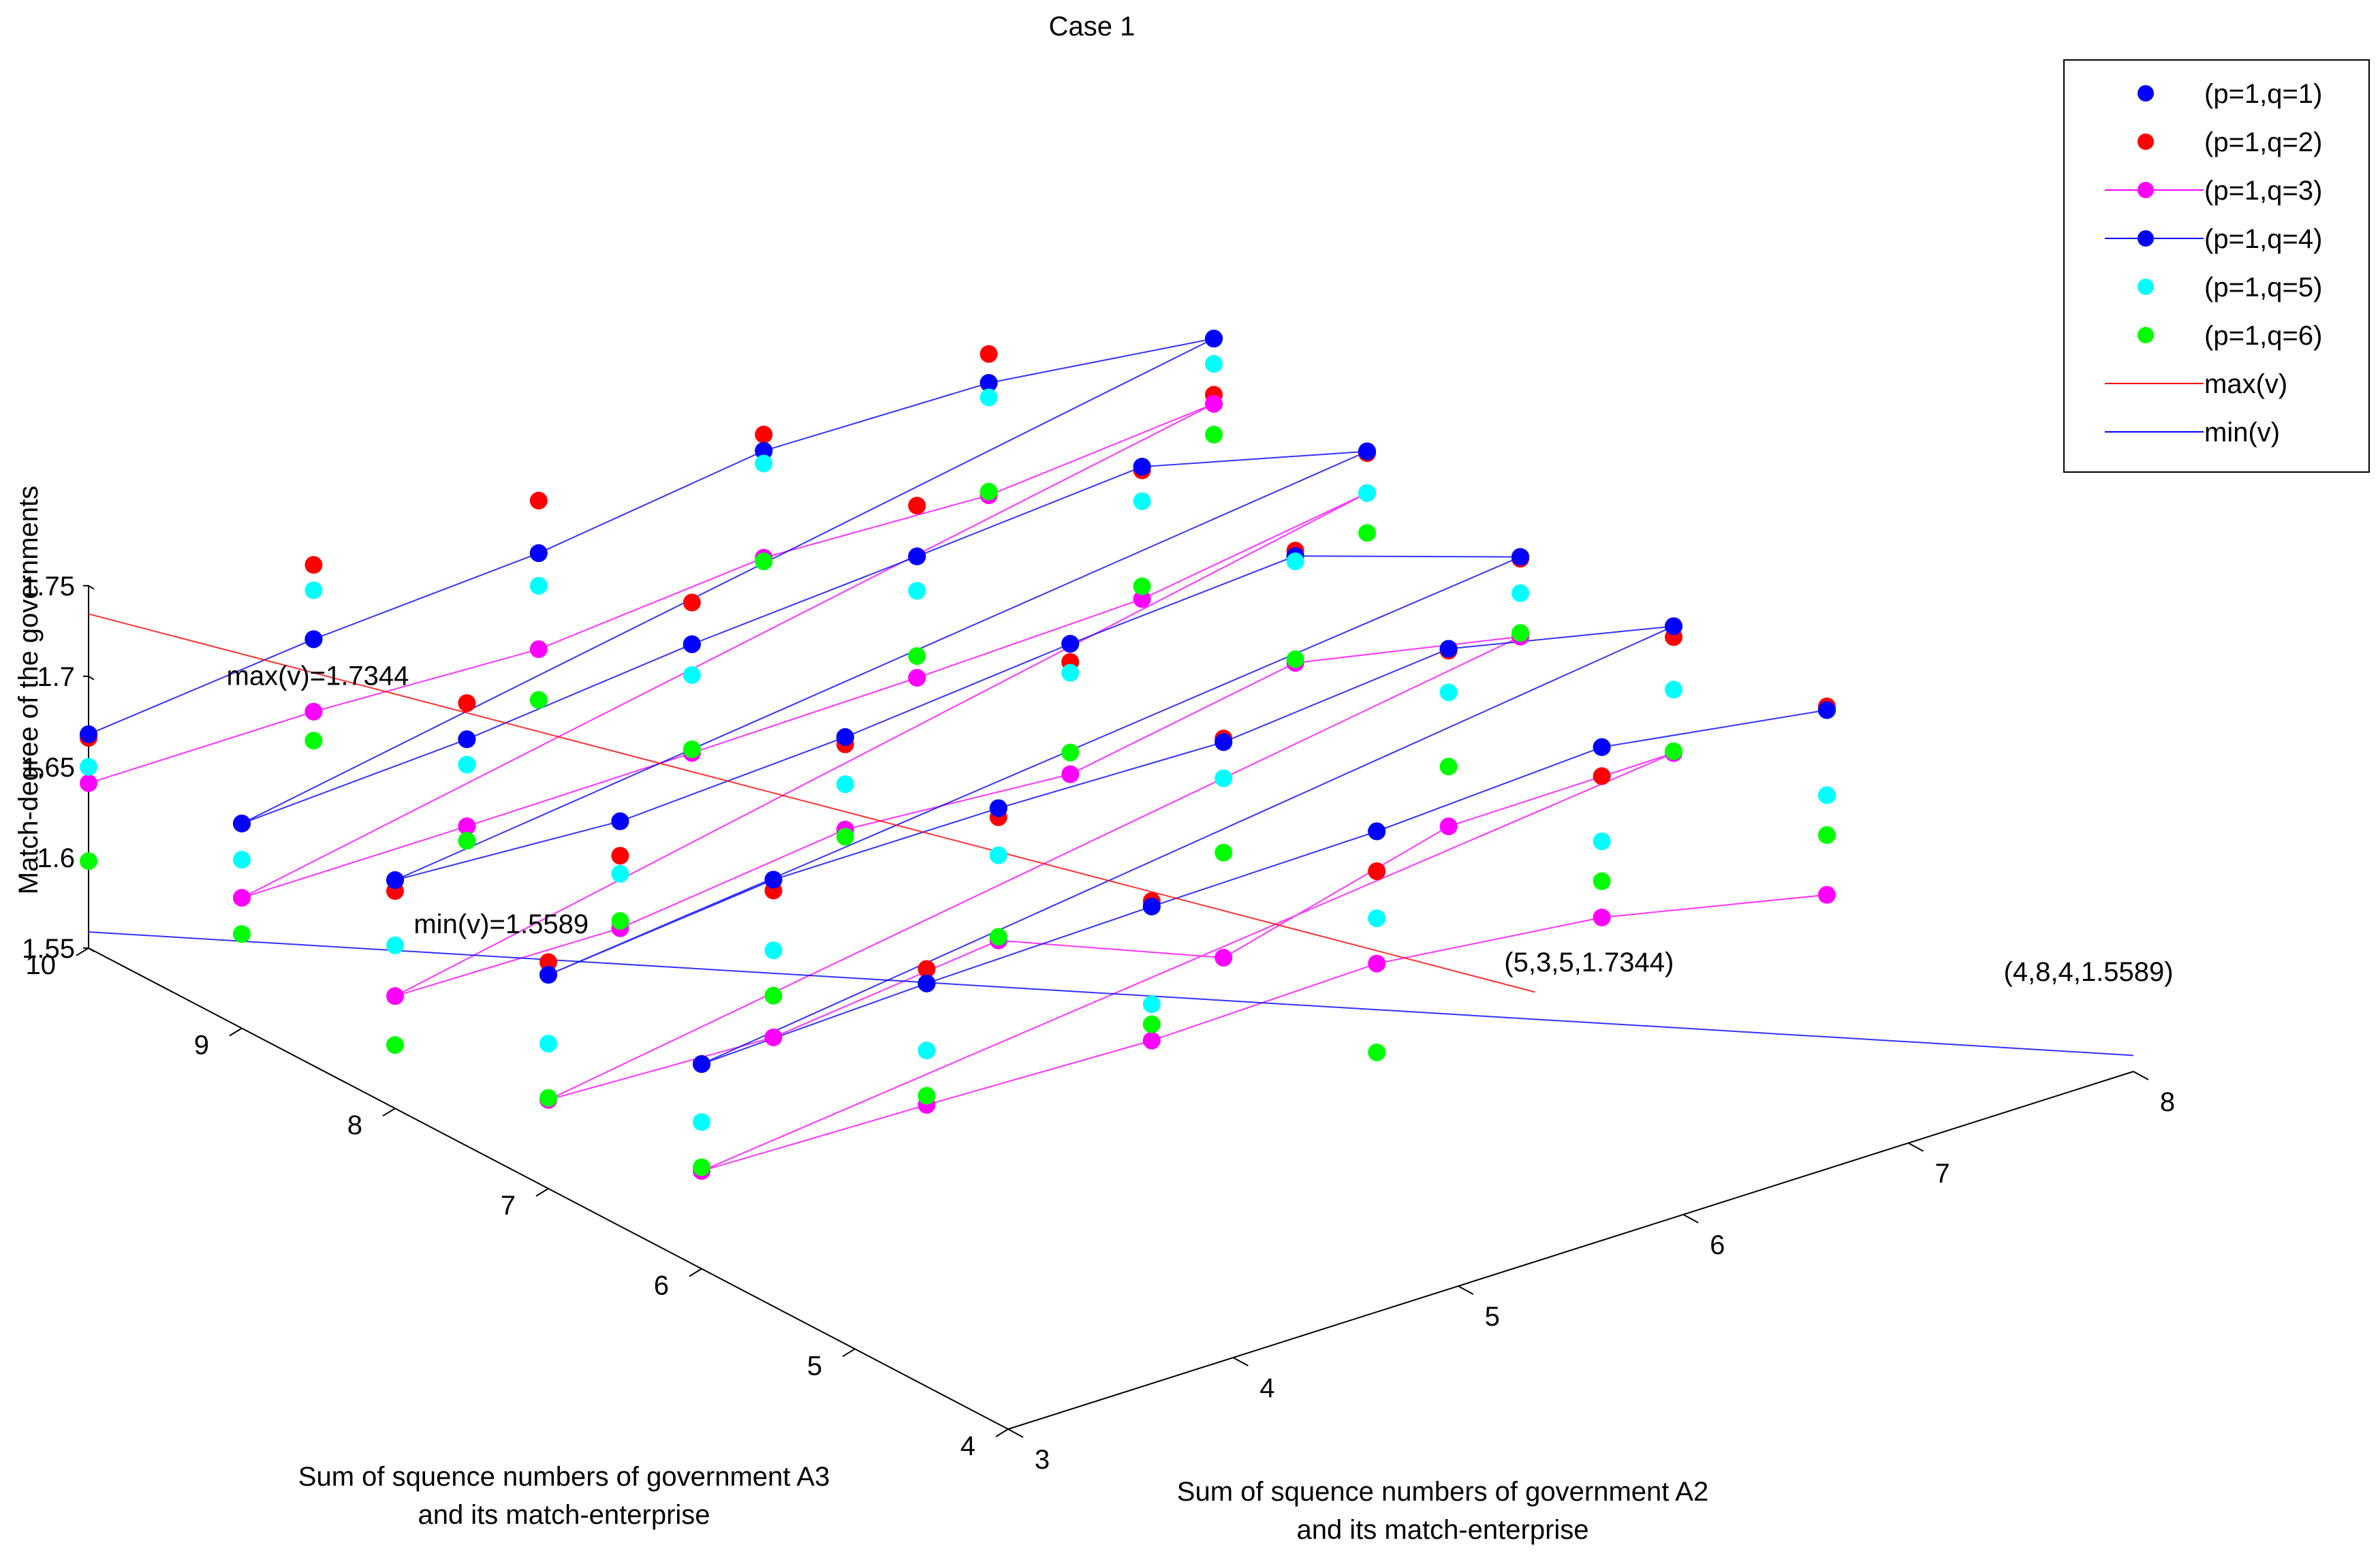 Image resolution: width=2380 pixels, height=1564 pixels. I want to click on legend-label: (p=1,q=2), so click(2263, 142).